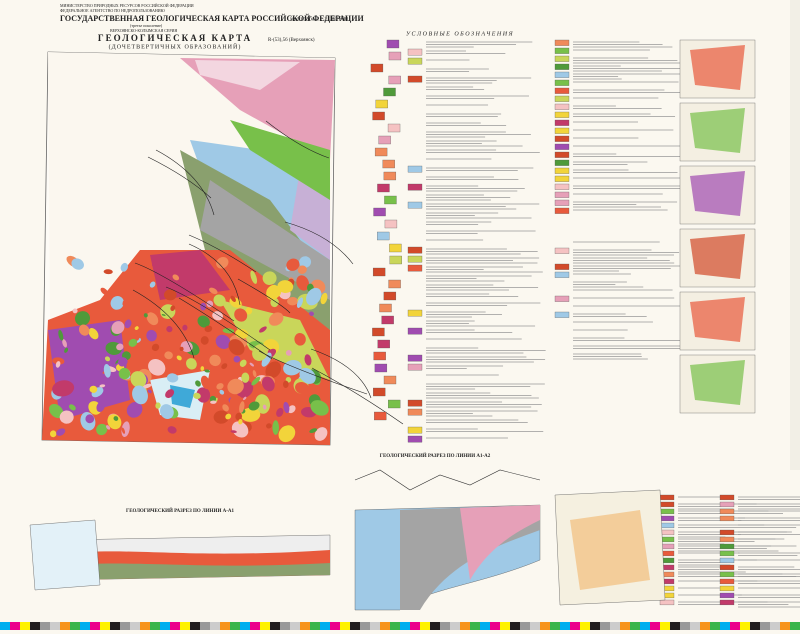 Image resolution: width=800 pixels, height=634 pixels. I want to click on map-subtitle: (ДОЧЕТВЕРТИЧНЫХ ОБРАЗОВАНИЙ), so click(175, 46).